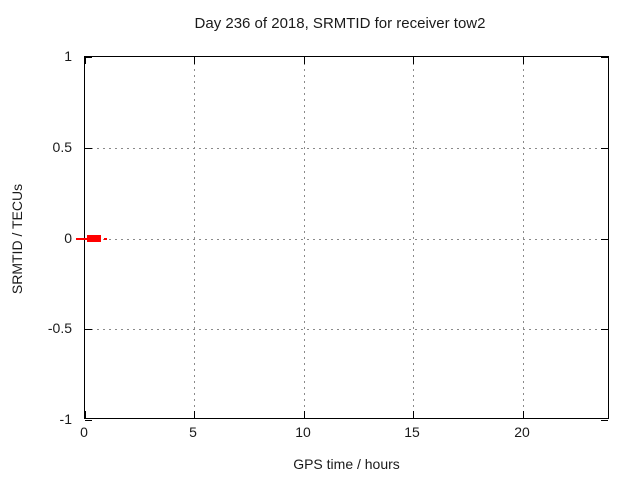 The height and width of the screenshot is (480, 640). I want to click on y-tick-label: 1, so click(68, 56).